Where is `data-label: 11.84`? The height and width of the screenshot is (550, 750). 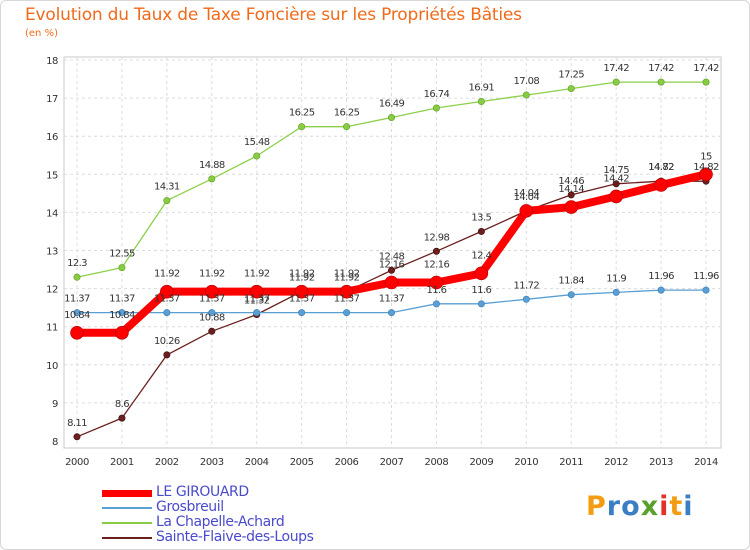 data-label: 11.84 is located at coordinates (571, 281).